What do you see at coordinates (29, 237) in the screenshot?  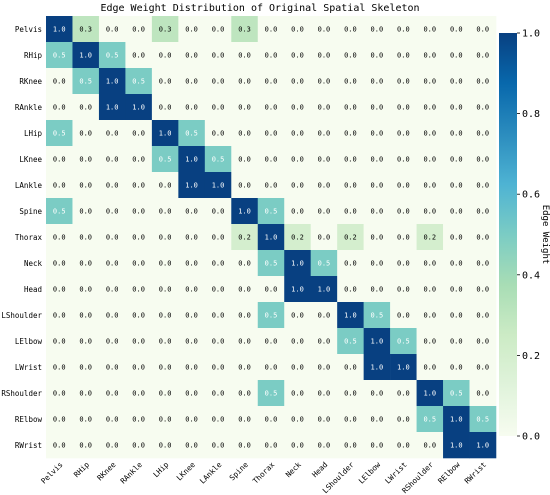 I see `row-tick-label: Thorax` at bounding box center [29, 237].